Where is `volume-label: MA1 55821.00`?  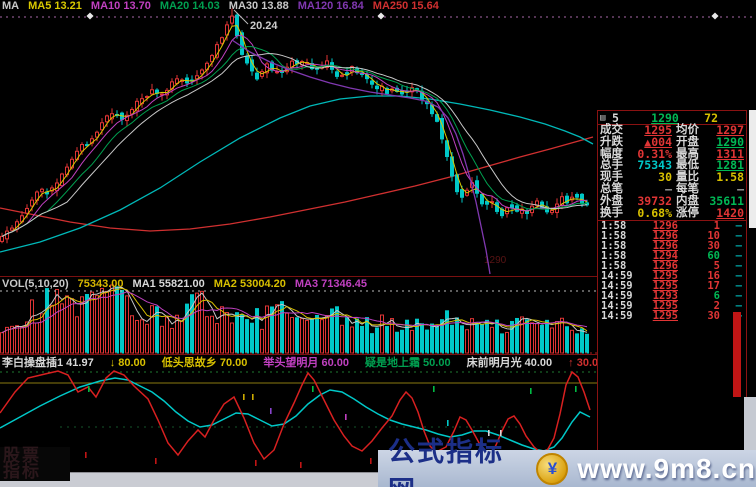
volume-label: MA1 55821.00 is located at coordinates (168, 284).